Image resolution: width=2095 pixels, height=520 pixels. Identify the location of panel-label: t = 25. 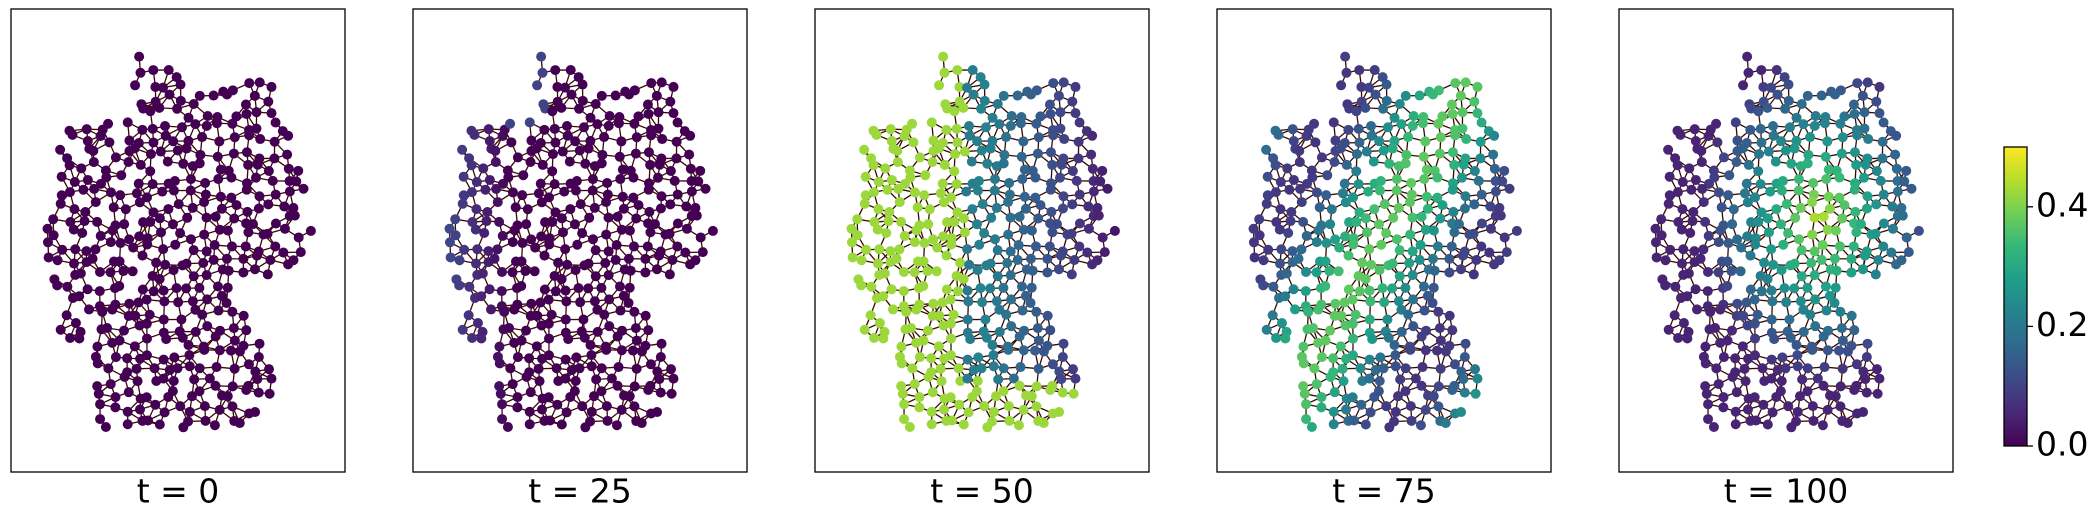
(580, 491).